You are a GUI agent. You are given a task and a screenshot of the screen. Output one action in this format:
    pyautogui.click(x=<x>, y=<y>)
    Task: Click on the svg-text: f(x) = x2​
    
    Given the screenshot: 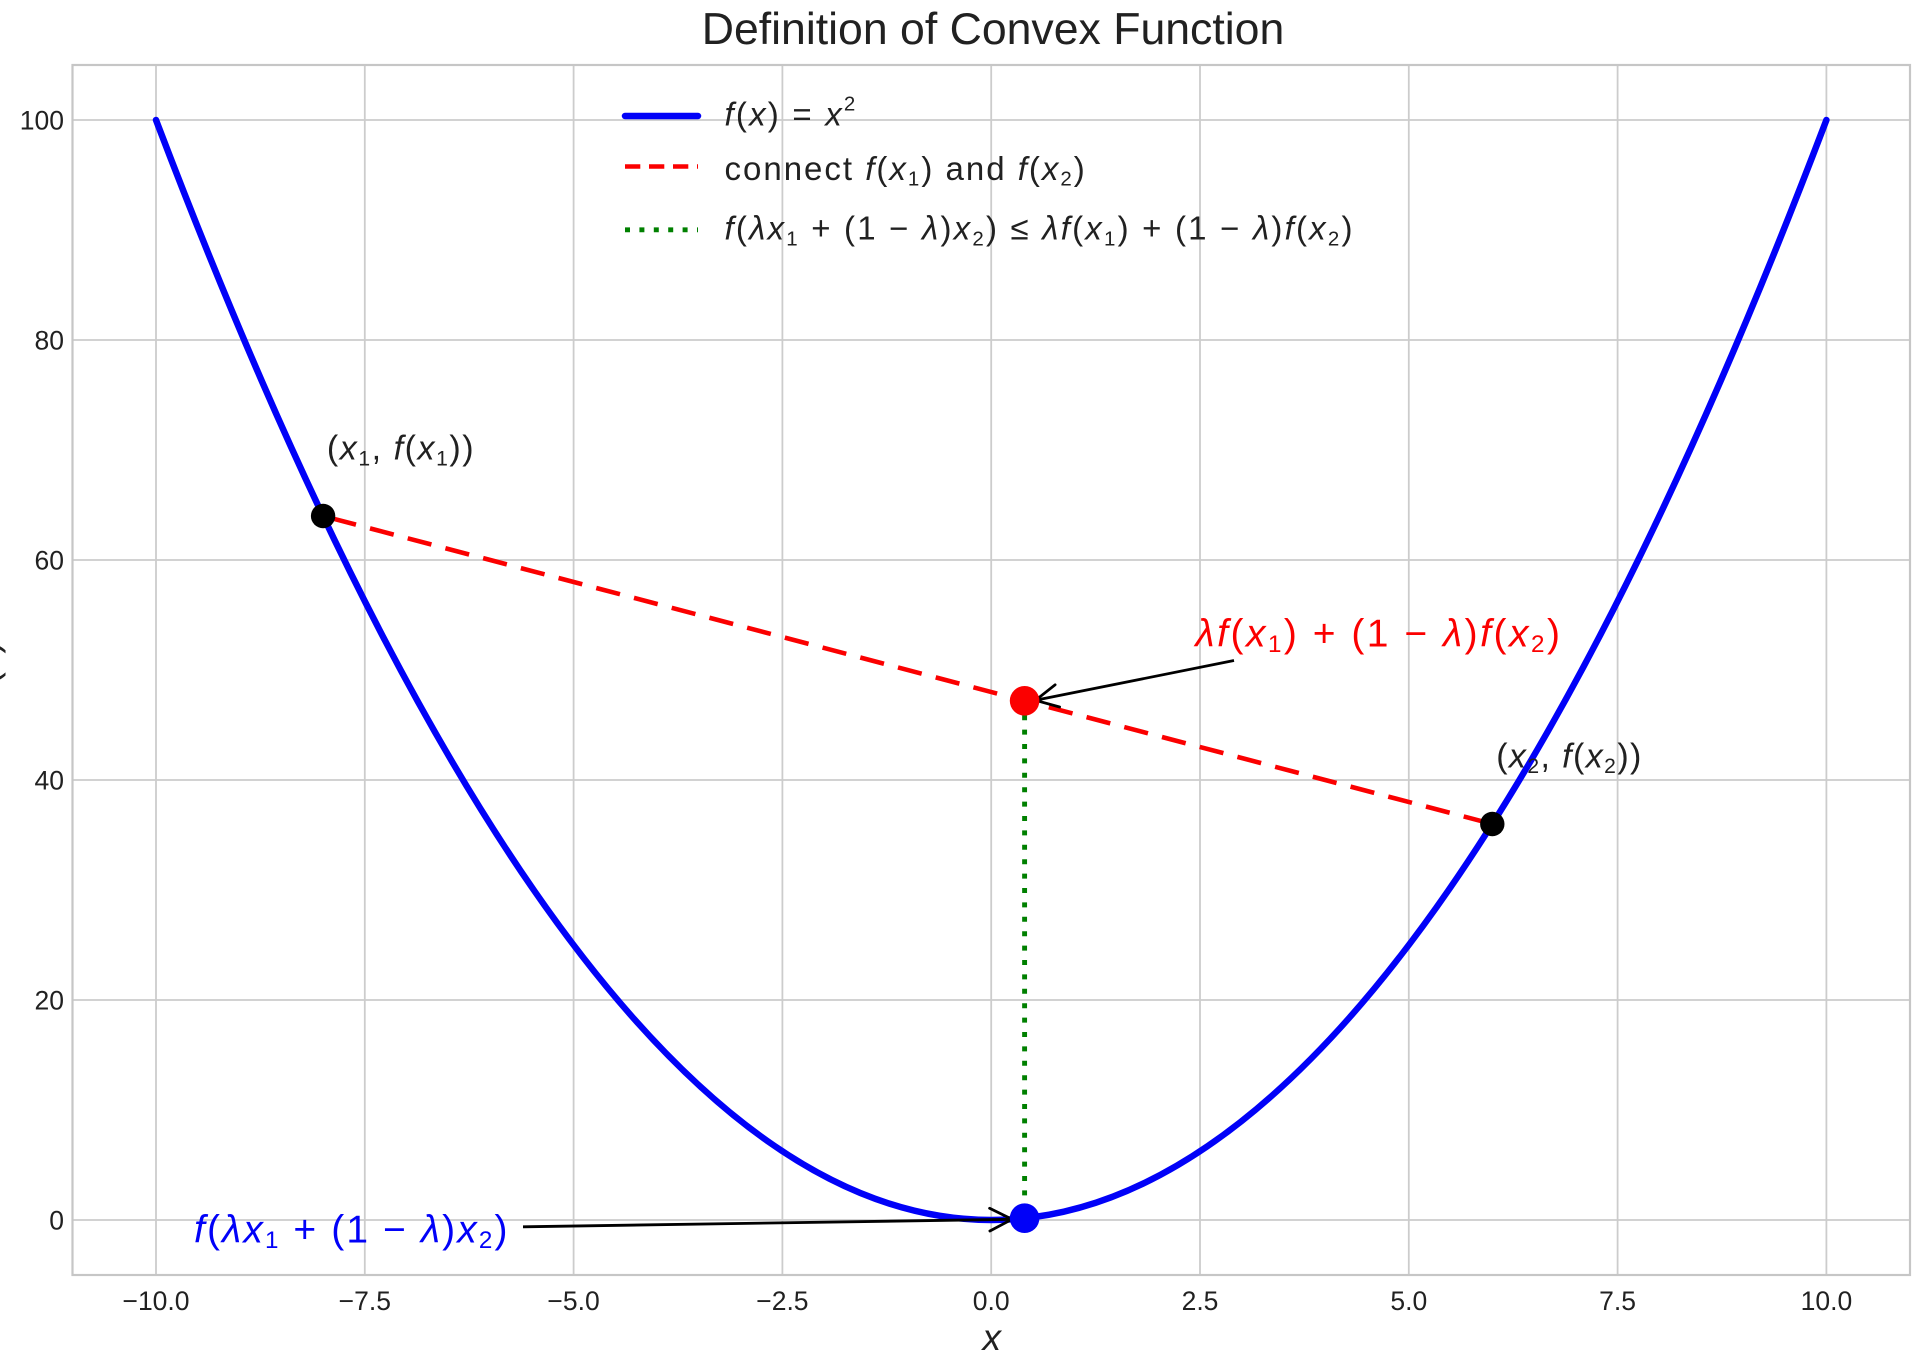 What is the action you would take?
    pyautogui.click(x=791, y=113)
    